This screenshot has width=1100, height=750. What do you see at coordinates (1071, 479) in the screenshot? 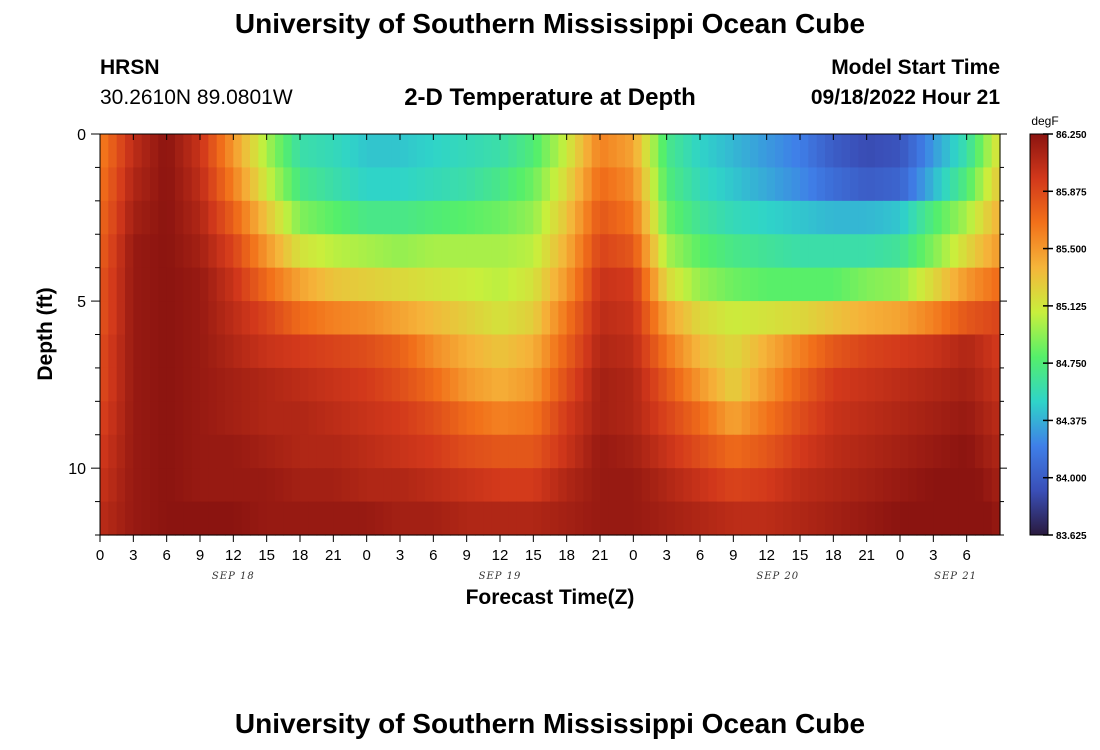
I see `colorbar-tick-label: 84.000` at bounding box center [1071, 479].